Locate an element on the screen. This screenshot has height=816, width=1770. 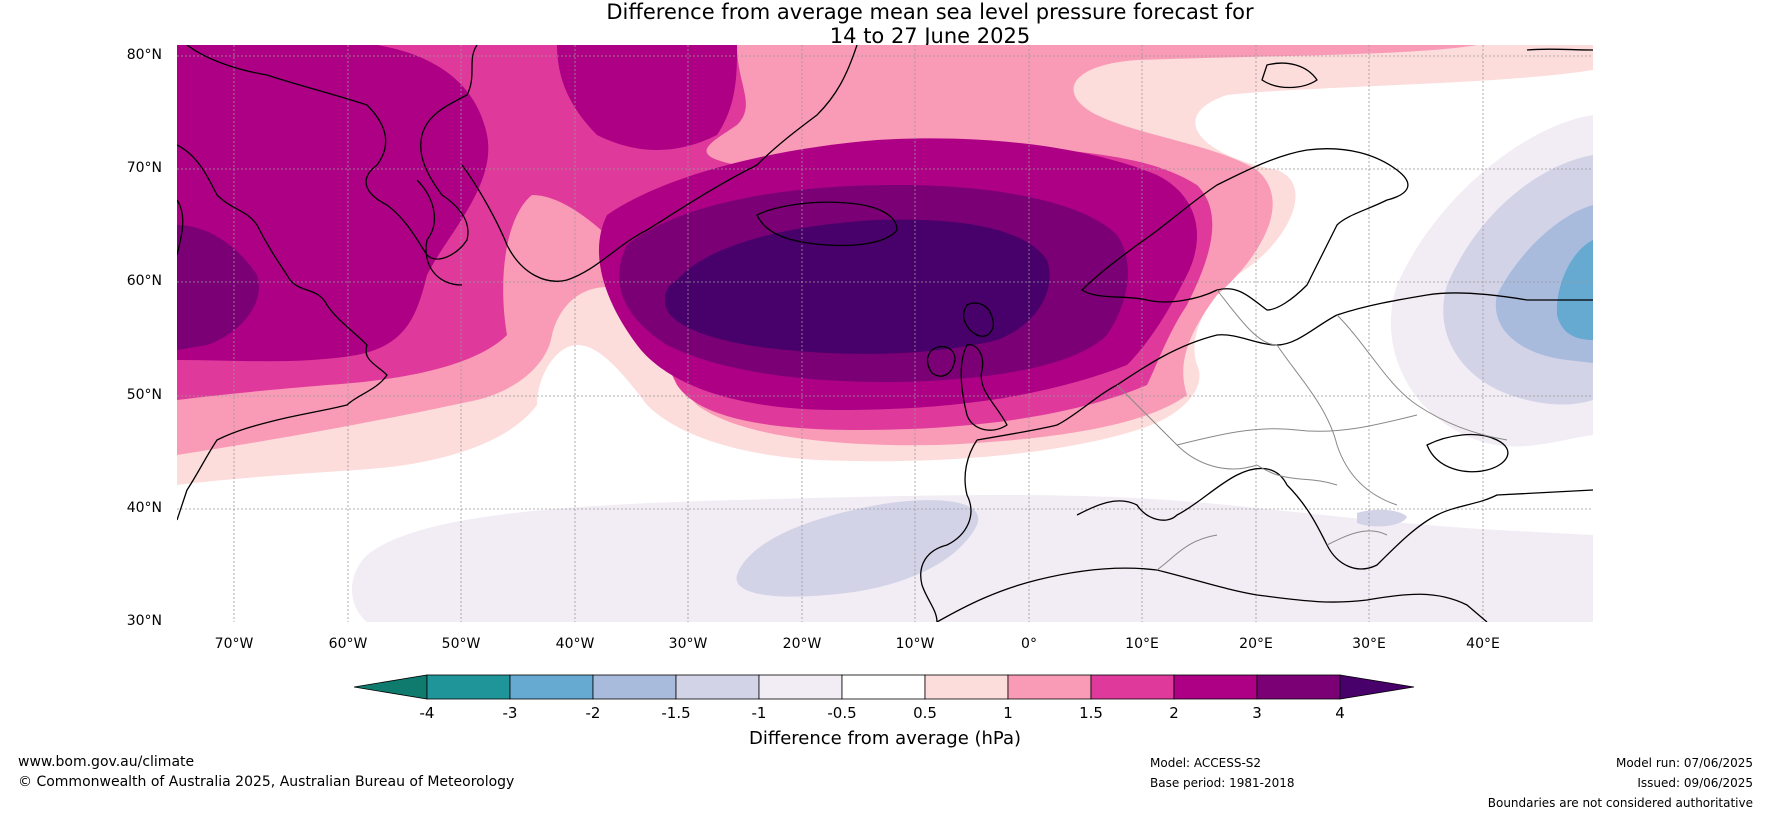
colorbar-tick: -1 is located at coordinates (759, 713).